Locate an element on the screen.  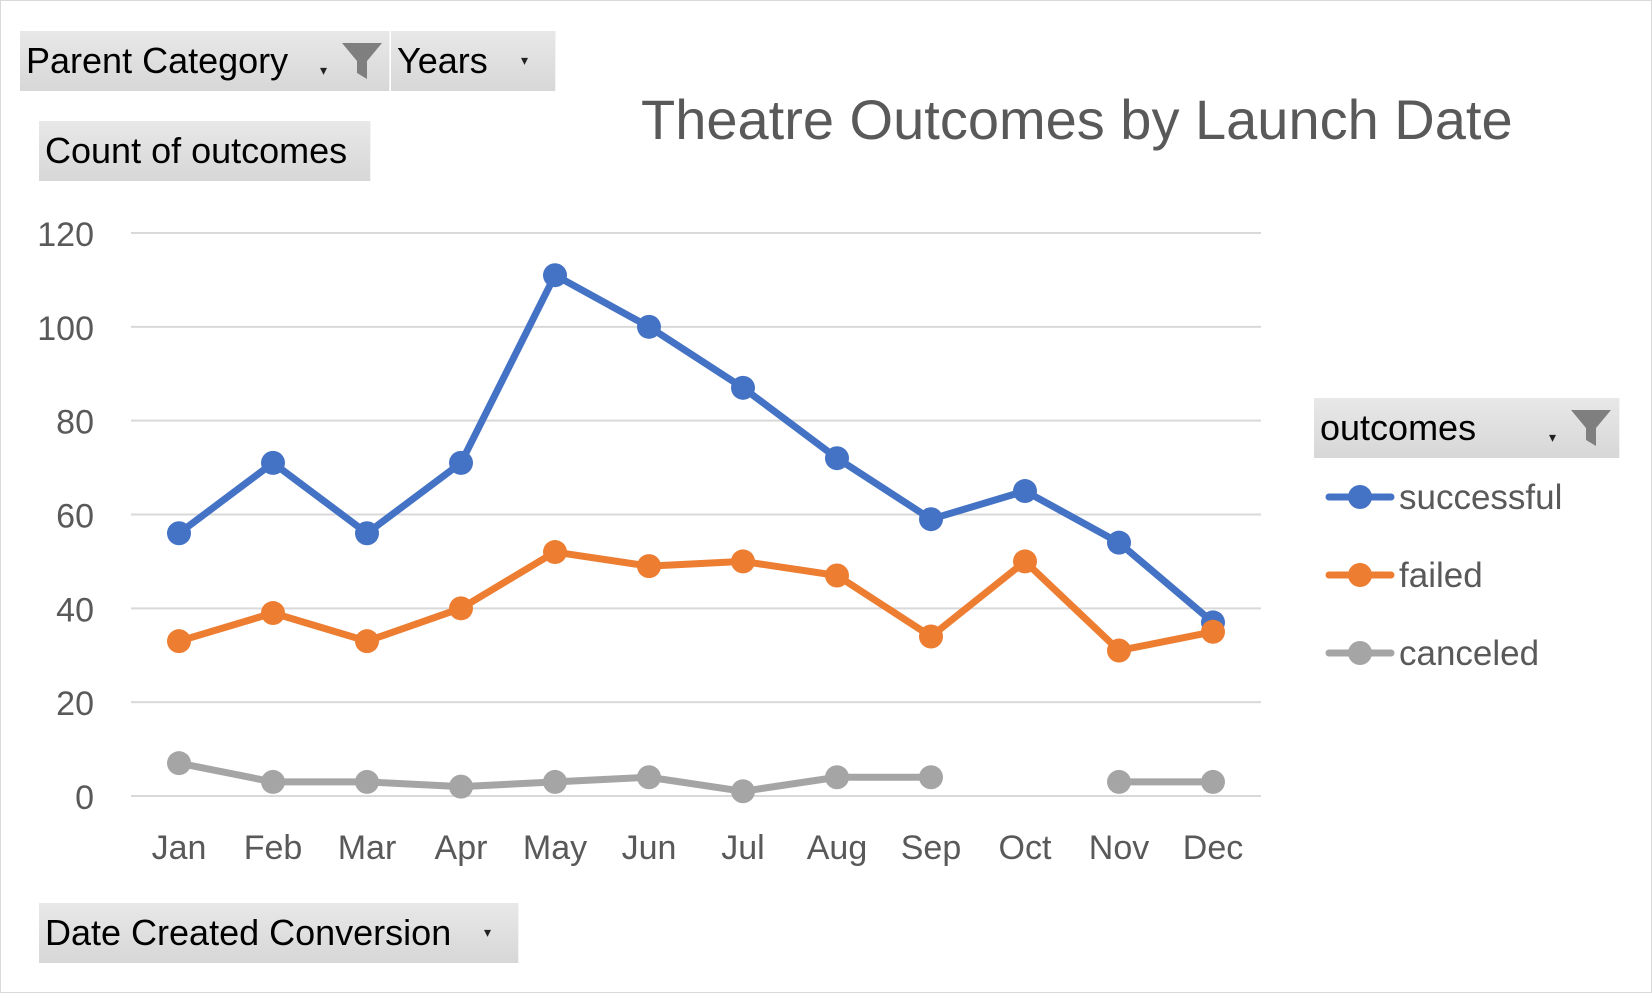
x-tick-label: Aug is located at coordinates (837, 848).